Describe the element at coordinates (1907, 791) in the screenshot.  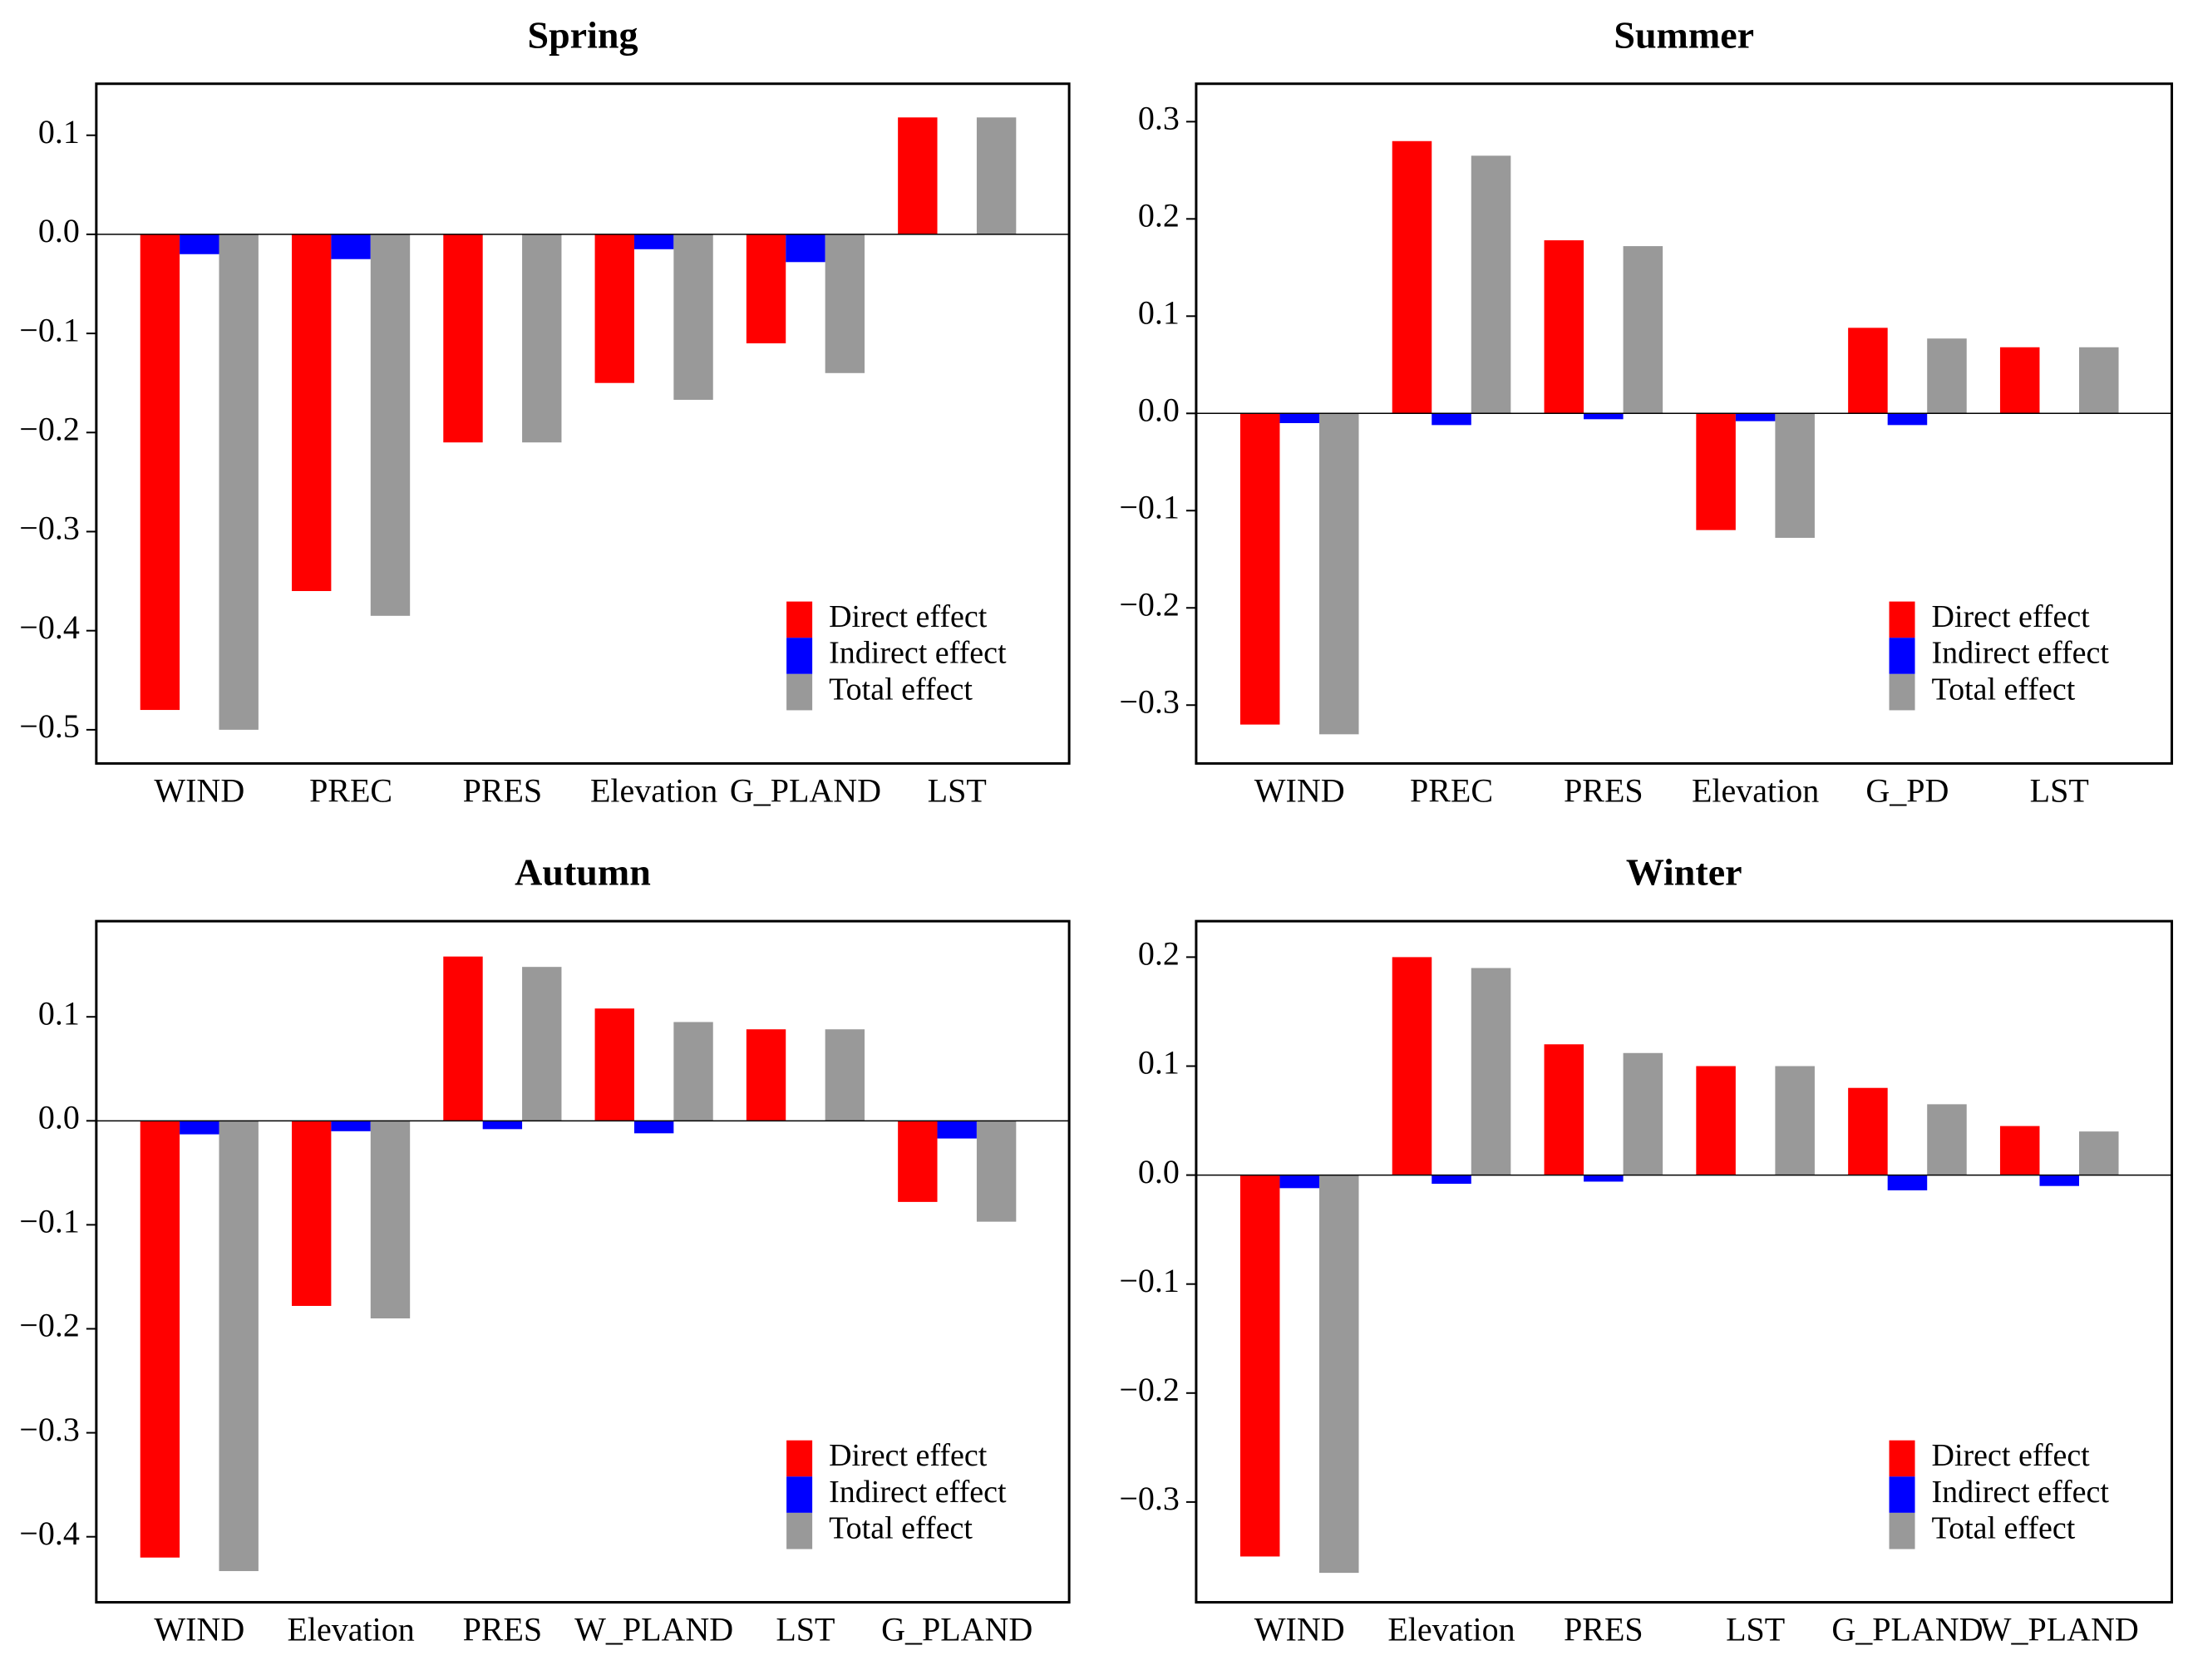
I see `x-tick-label: G_PD` at that location.